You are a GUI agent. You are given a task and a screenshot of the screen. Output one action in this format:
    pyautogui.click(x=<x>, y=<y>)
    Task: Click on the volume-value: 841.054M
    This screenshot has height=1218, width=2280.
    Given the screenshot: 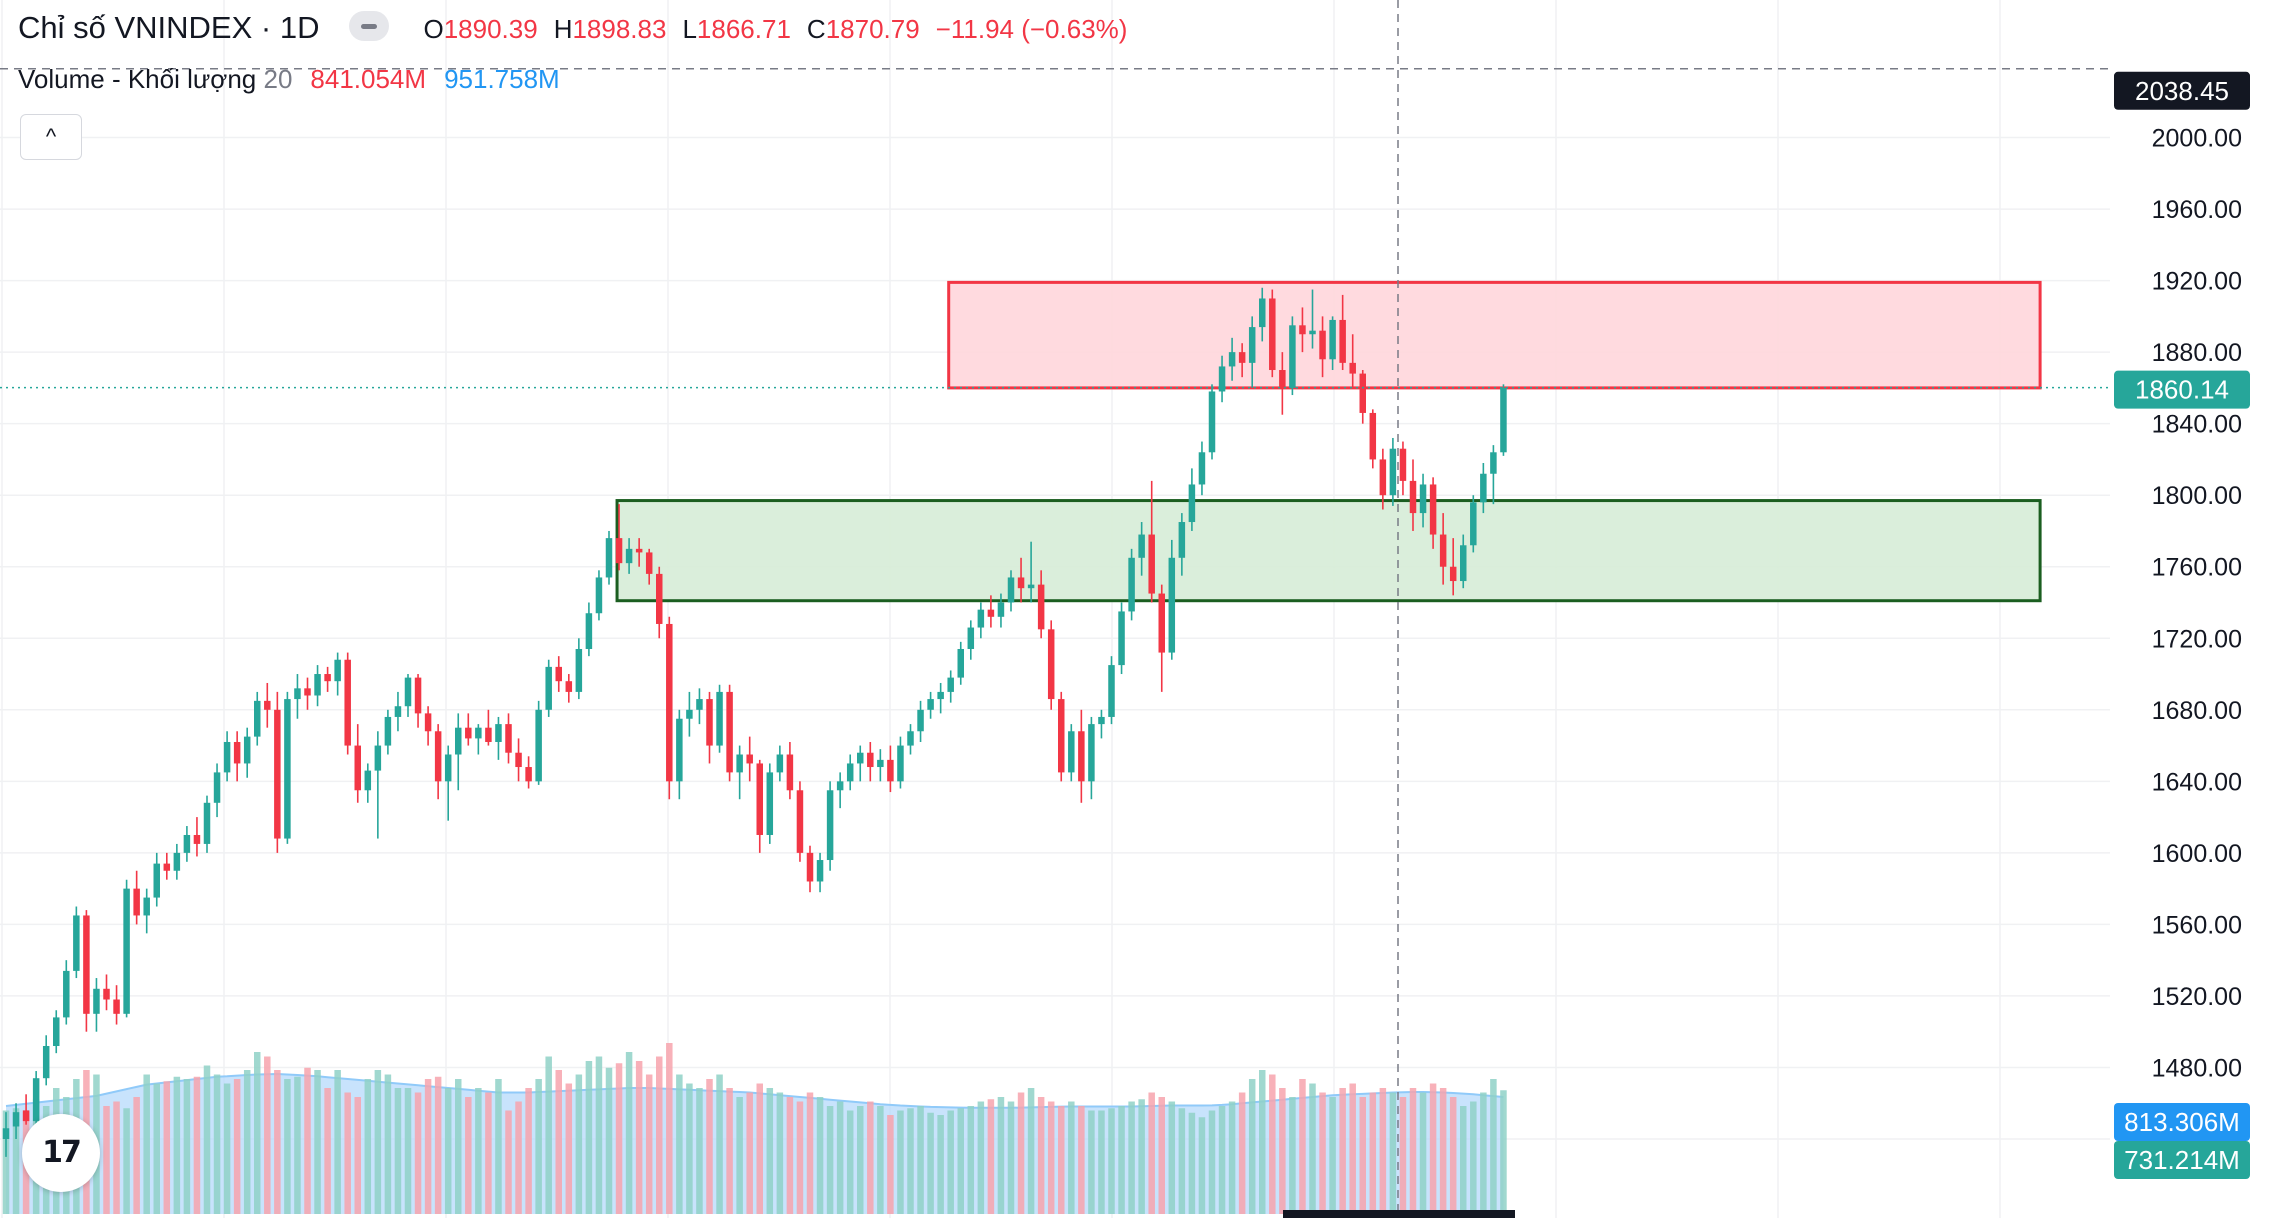 What is the action you would take?
    pyautogui.click(x=368, y=79)
    